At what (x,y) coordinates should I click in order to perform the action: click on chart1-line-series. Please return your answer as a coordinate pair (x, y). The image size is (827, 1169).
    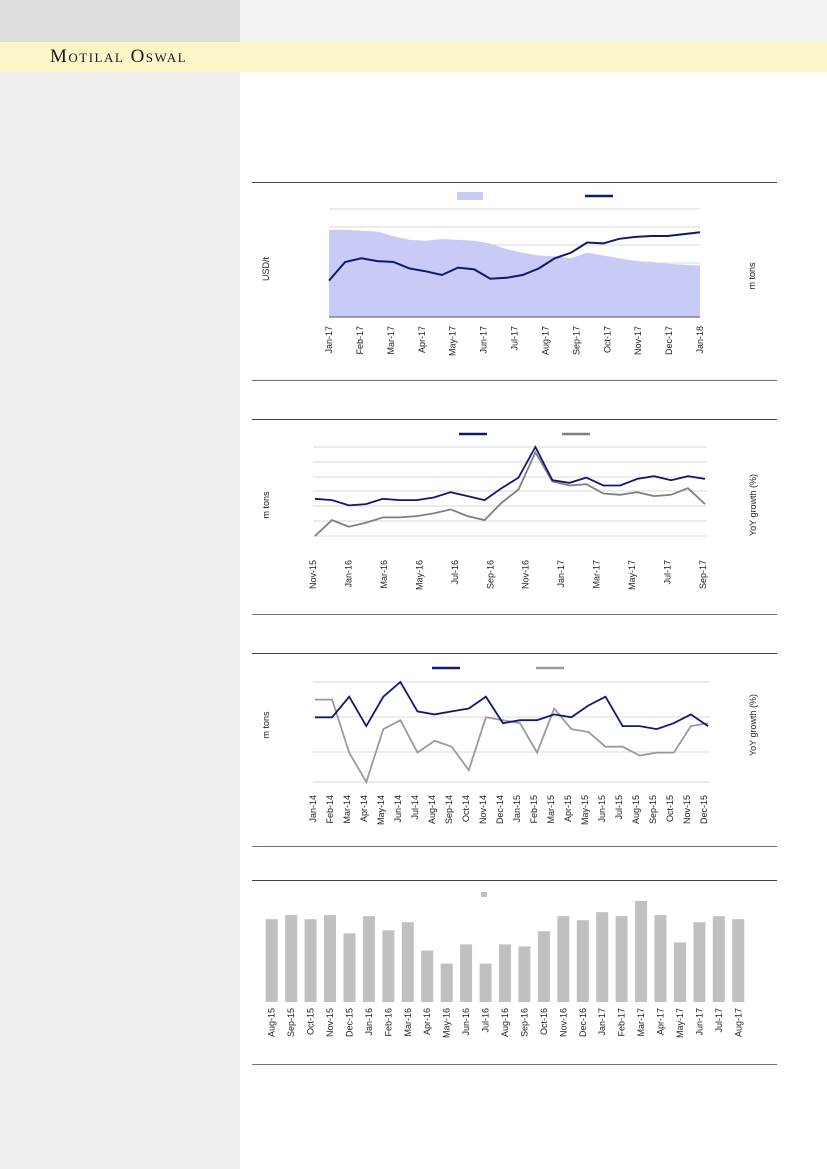
    Looking at the image, I should click on (514, 256).